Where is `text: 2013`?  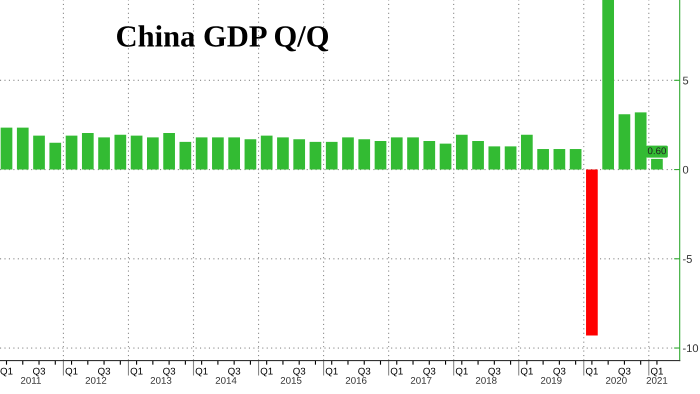 text: 2013 is located at coordinates (161, 380).